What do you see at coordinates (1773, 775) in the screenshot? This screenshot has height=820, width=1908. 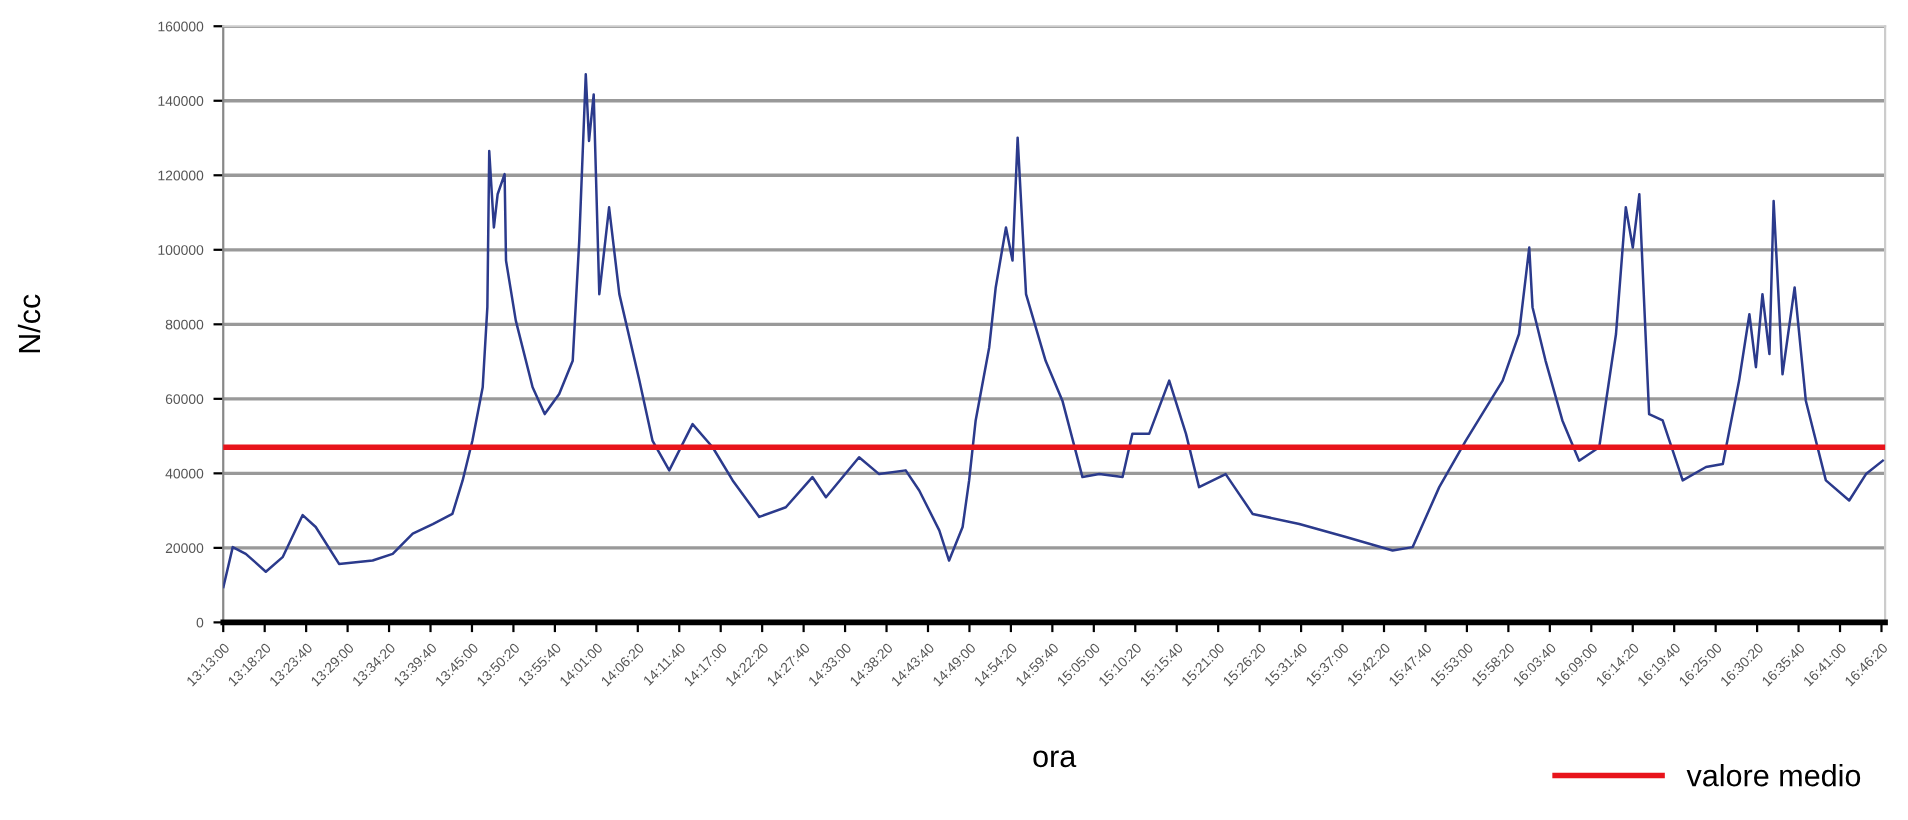 I see `legend-label: valore medio` at bounding box center [1773, 775].